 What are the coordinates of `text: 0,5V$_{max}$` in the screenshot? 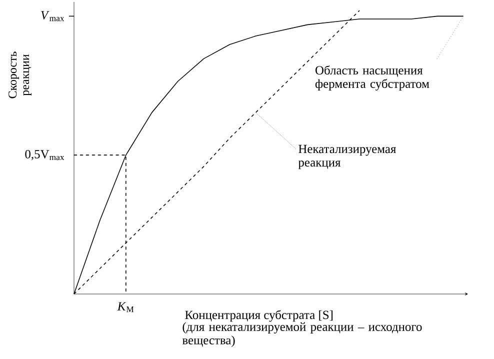 It's located at (44, 155).